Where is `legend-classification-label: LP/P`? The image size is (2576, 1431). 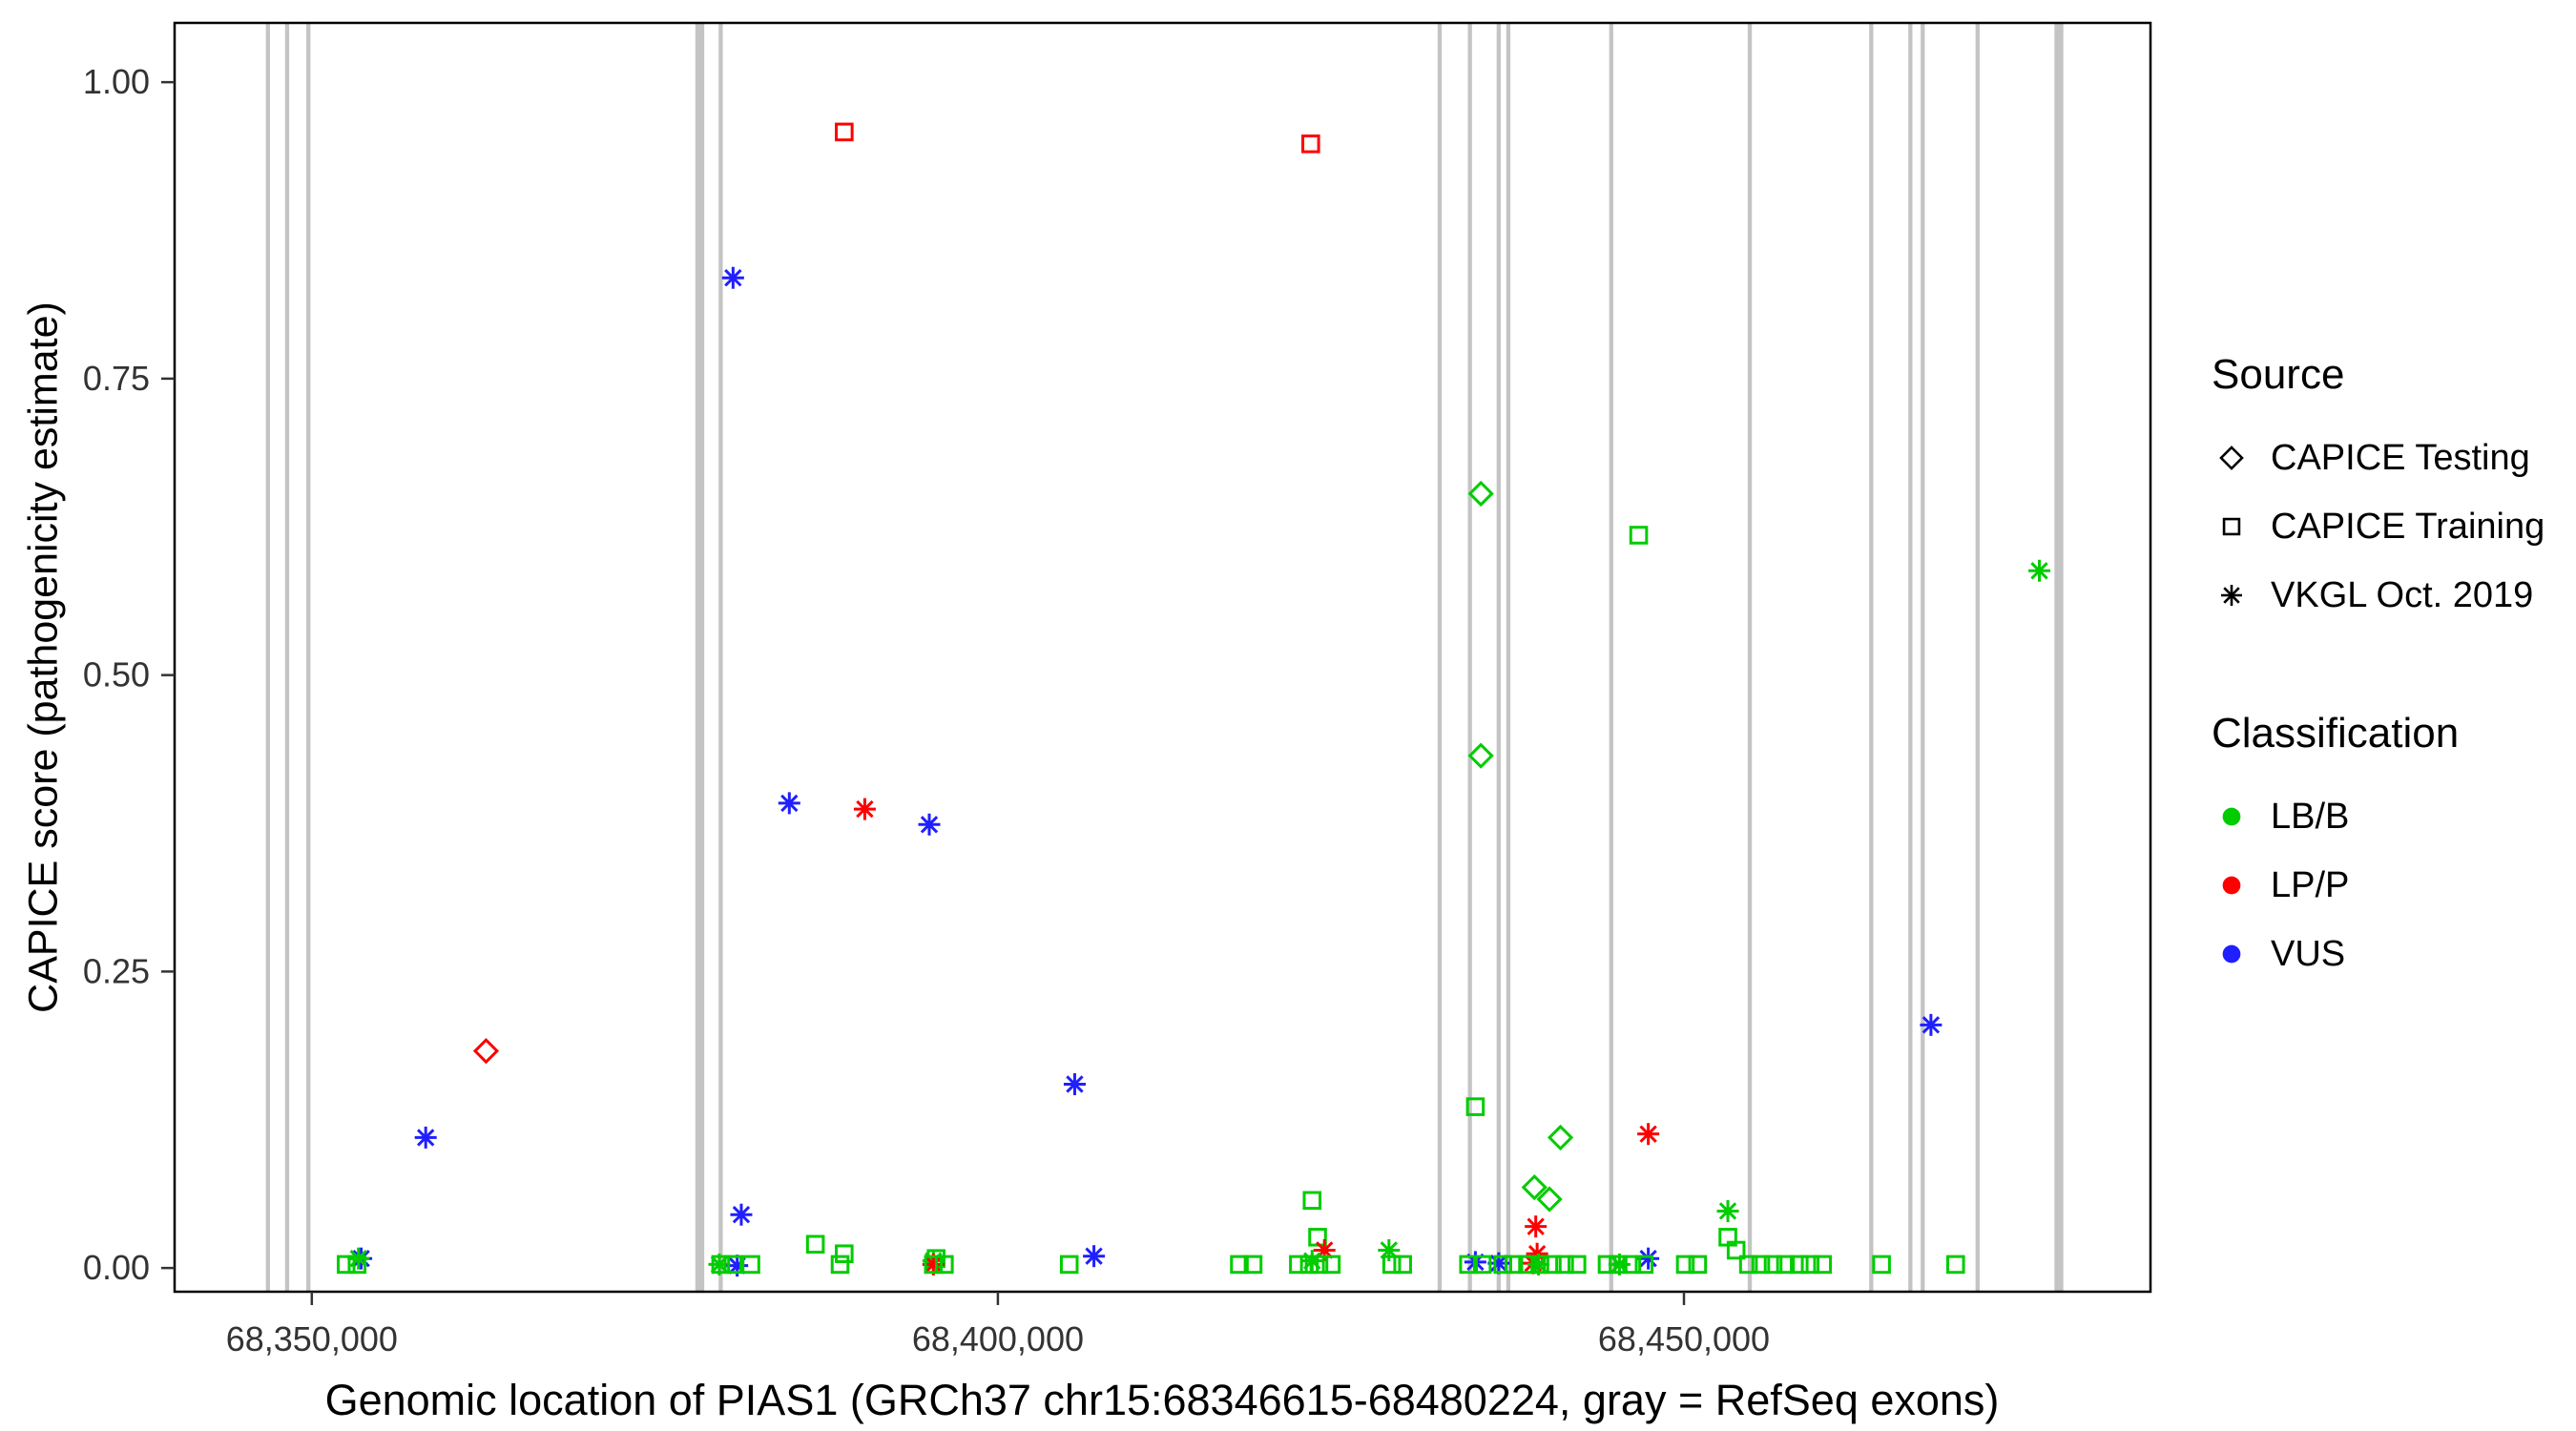
legend-classification-label: LP/P is located at coordinates (2310, 885).